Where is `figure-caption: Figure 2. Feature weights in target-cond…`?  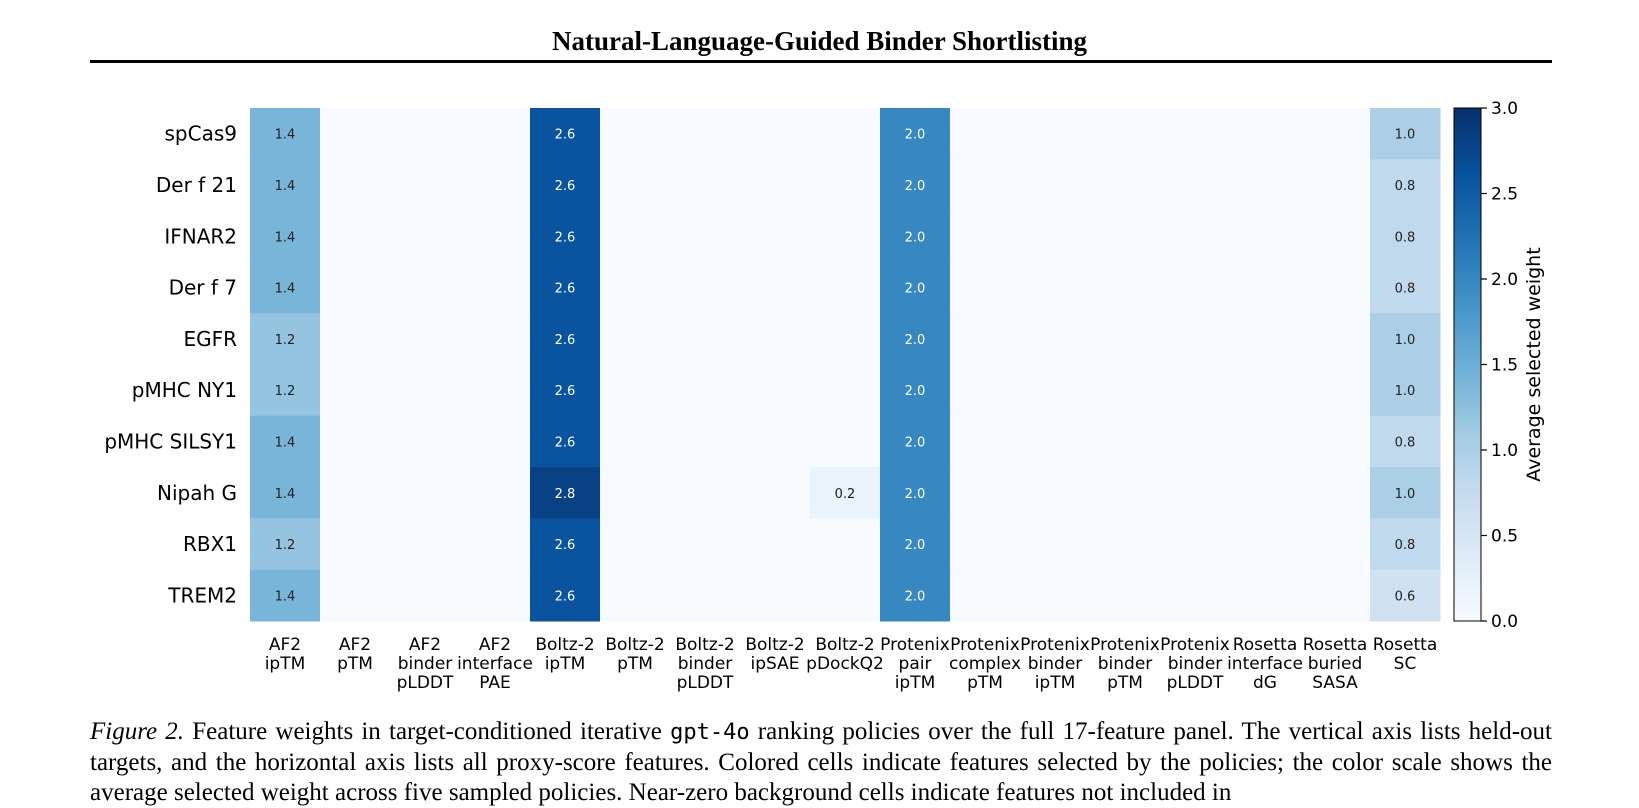
figure-caption: Figure 2. Feature weights in target-cond… is located at coordinates (821, 762).